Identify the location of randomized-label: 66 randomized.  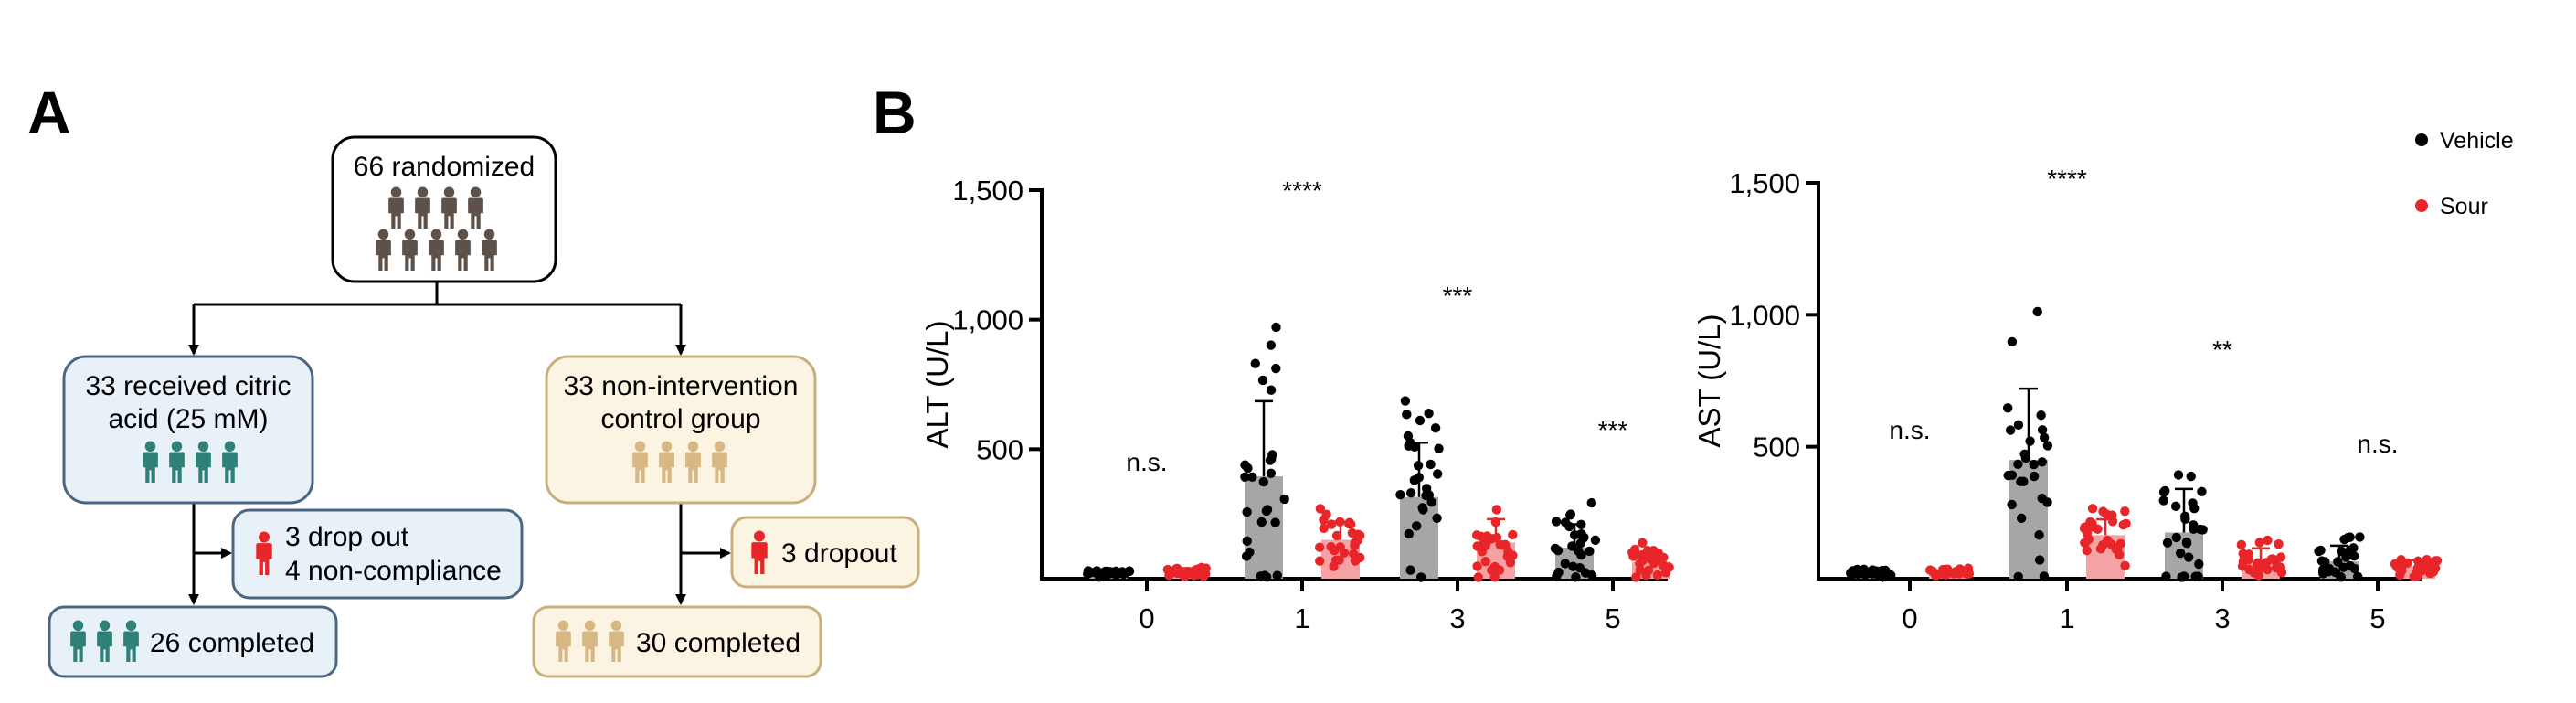
(444, 167).